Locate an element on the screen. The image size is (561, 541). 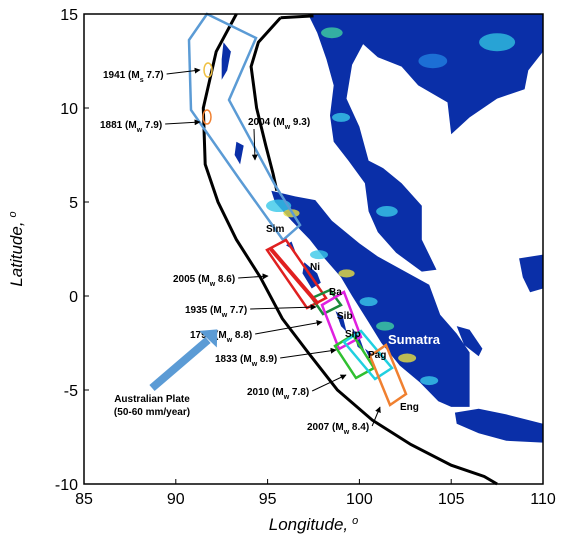
island-label: Eng is located at coordinates (409, 407).